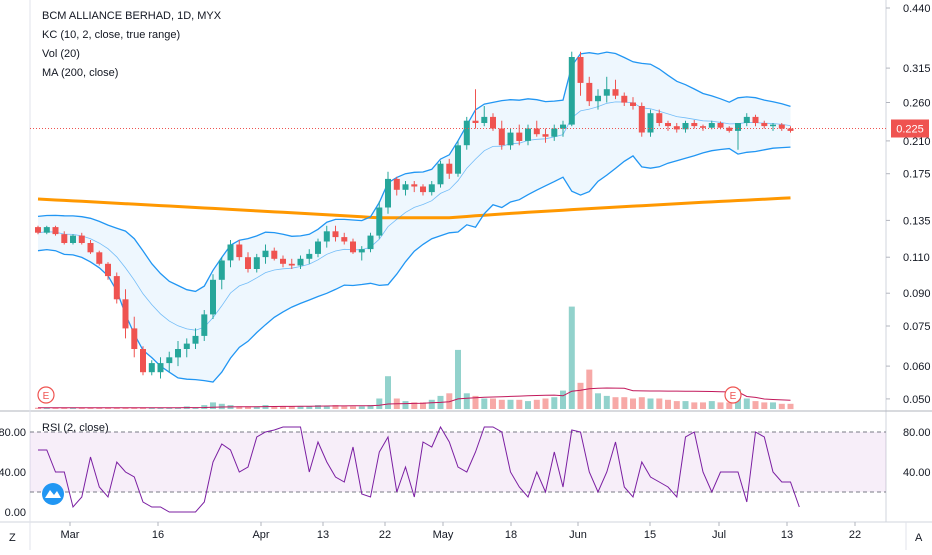  I want to click on time-tick-label: 22, so click(385, 535).